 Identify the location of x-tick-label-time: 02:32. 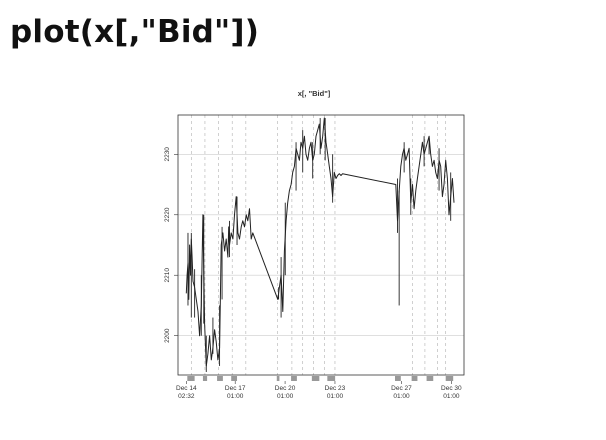
(186, 396).